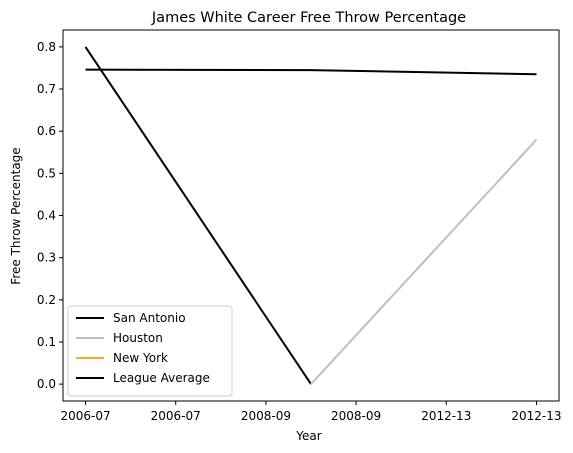 The height and width of the screenshot is (453, 573). What do you see at coordinates (46, 131) in the screenshot?
I see `y-tick-label: 0.6` at bounding box center [46, 131].